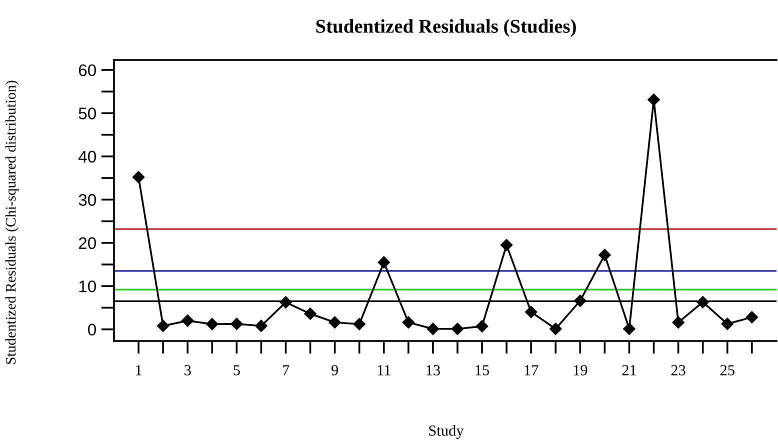 This screenshot has width=778, height=445. Describe the element at coordinates (629, 370) in the screenshot. I see `x-tick-label: 21` at that location.